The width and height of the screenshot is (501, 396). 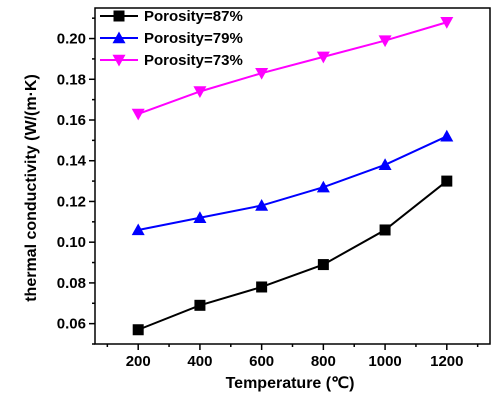 What do you see at coordinates (71, 283) in the screenshot?
I see `y-tick-label: 0.08` at bounding box center [71, 283].